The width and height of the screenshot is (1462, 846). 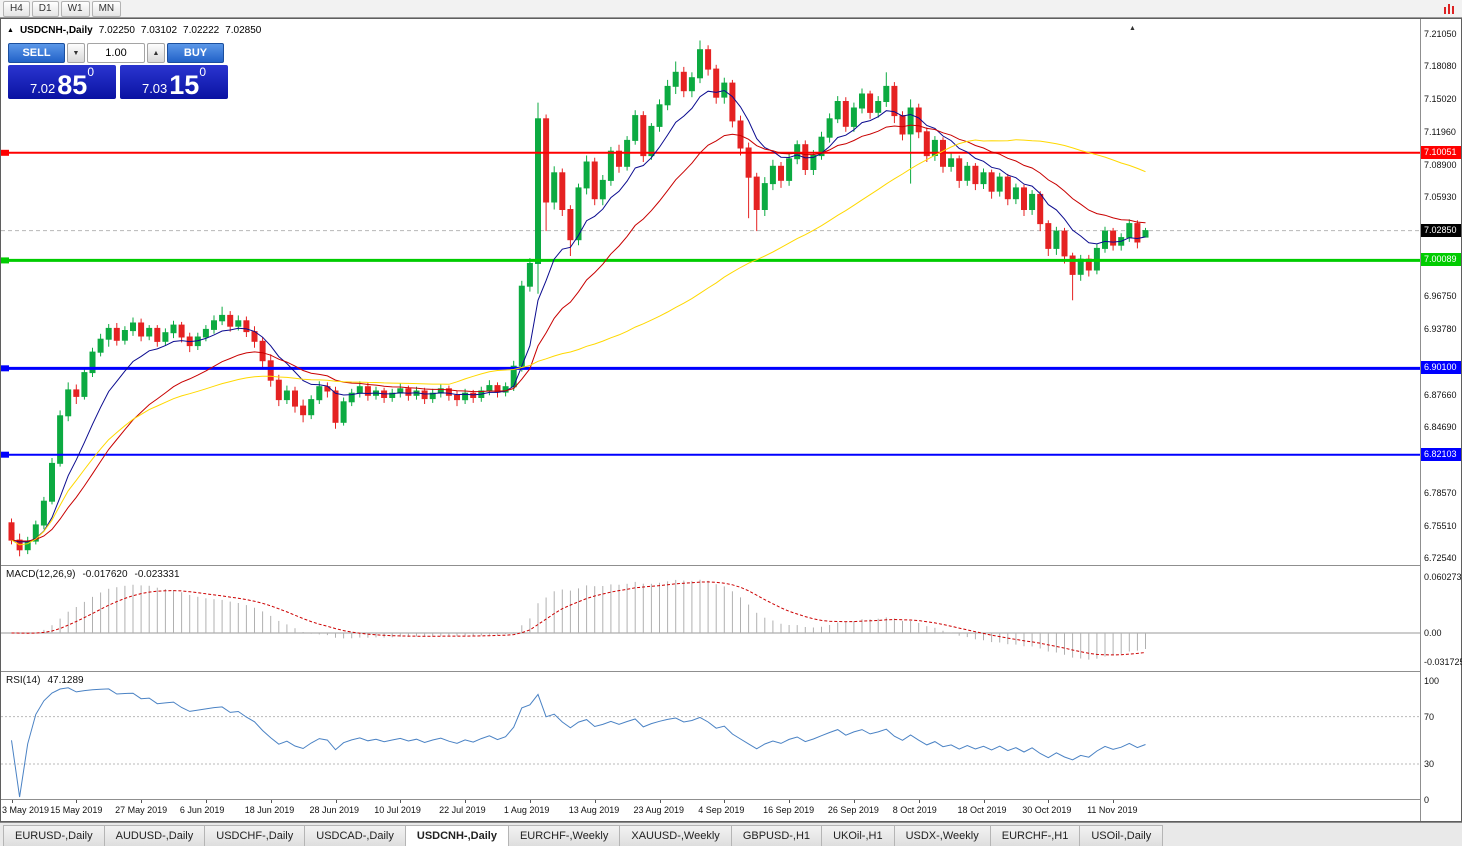 What do you see at coordinates (202, 810) in the screenshot?
I see `date-label: 6 Jun 2019` at bounding box center [202, 810].